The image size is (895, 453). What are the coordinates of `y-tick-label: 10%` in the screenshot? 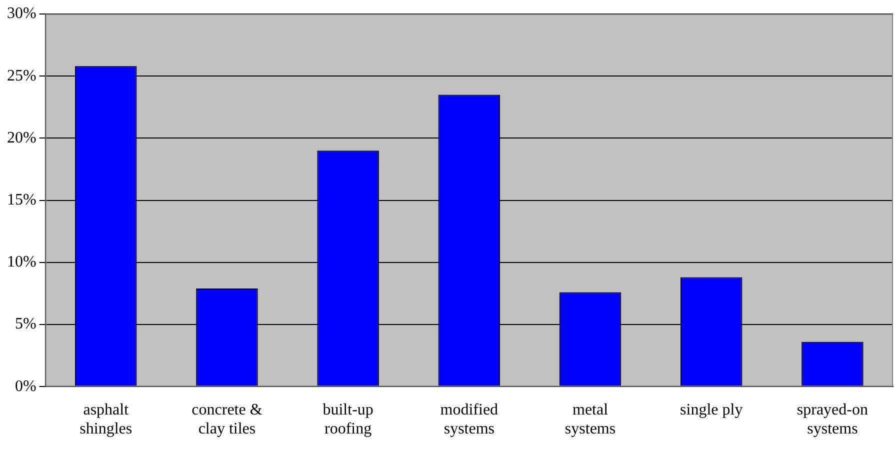 It's located at (21, 262).